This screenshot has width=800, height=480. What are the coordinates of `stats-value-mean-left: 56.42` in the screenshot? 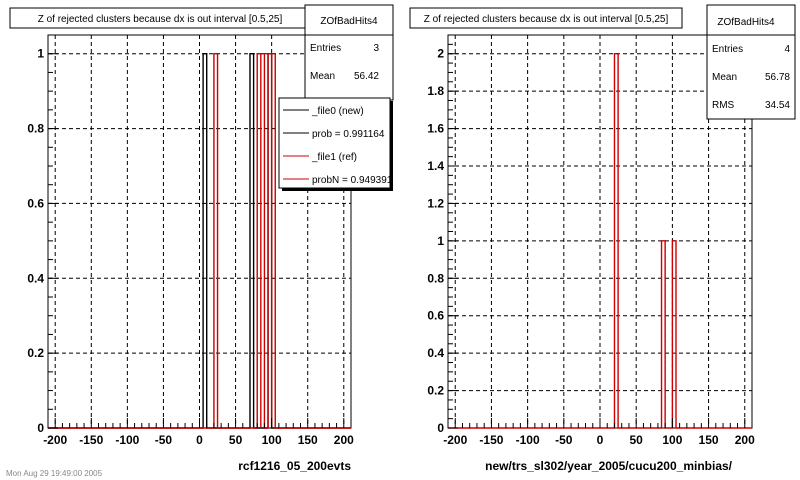 It's located at (366, 76).